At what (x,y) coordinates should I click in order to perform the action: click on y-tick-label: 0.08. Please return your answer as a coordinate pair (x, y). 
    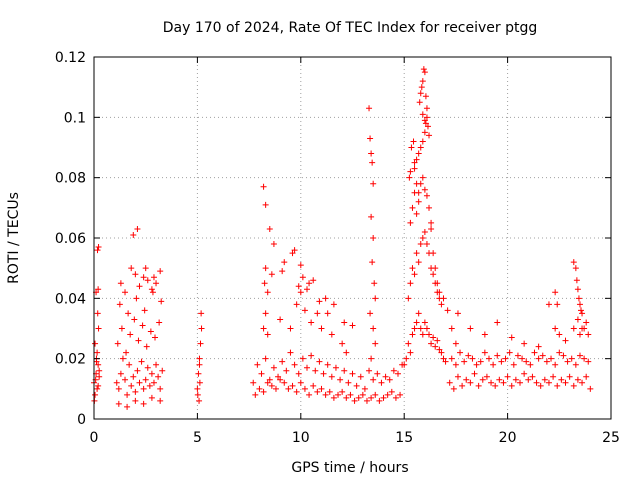
    Looking at the image, I should click on (70, 179).